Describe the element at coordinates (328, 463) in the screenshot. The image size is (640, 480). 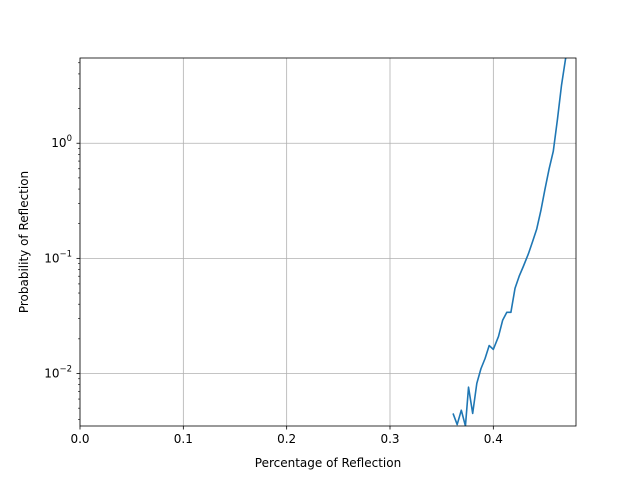
I see `x-axis-label: Percentage of Reflection` at that location.